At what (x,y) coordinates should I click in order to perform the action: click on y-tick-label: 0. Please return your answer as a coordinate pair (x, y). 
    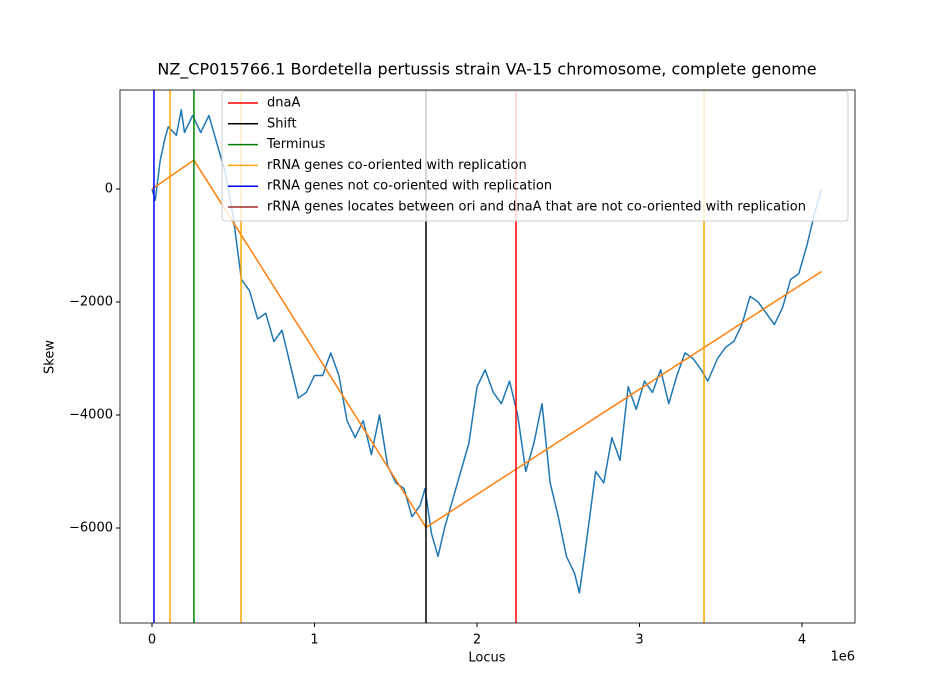
    Looking at the image, I should click on (109, 188).